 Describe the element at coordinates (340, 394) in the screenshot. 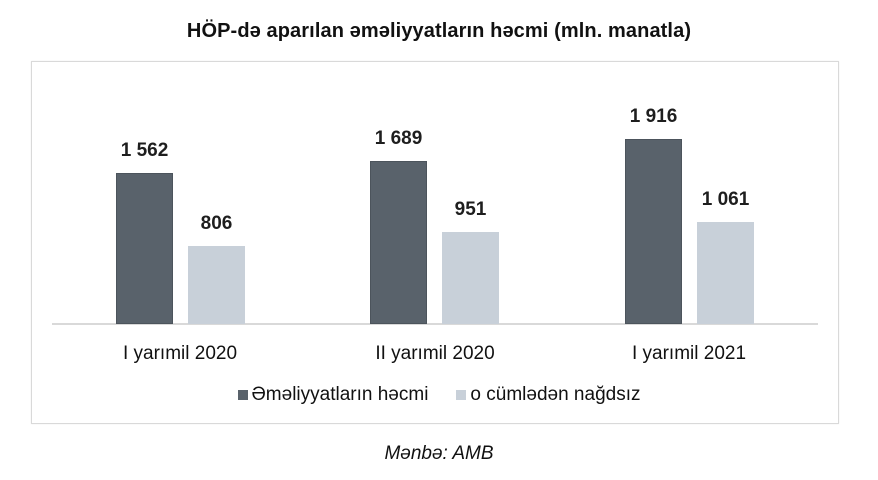

I see `legend-label: Əməliyyatların həcmi` at that location.